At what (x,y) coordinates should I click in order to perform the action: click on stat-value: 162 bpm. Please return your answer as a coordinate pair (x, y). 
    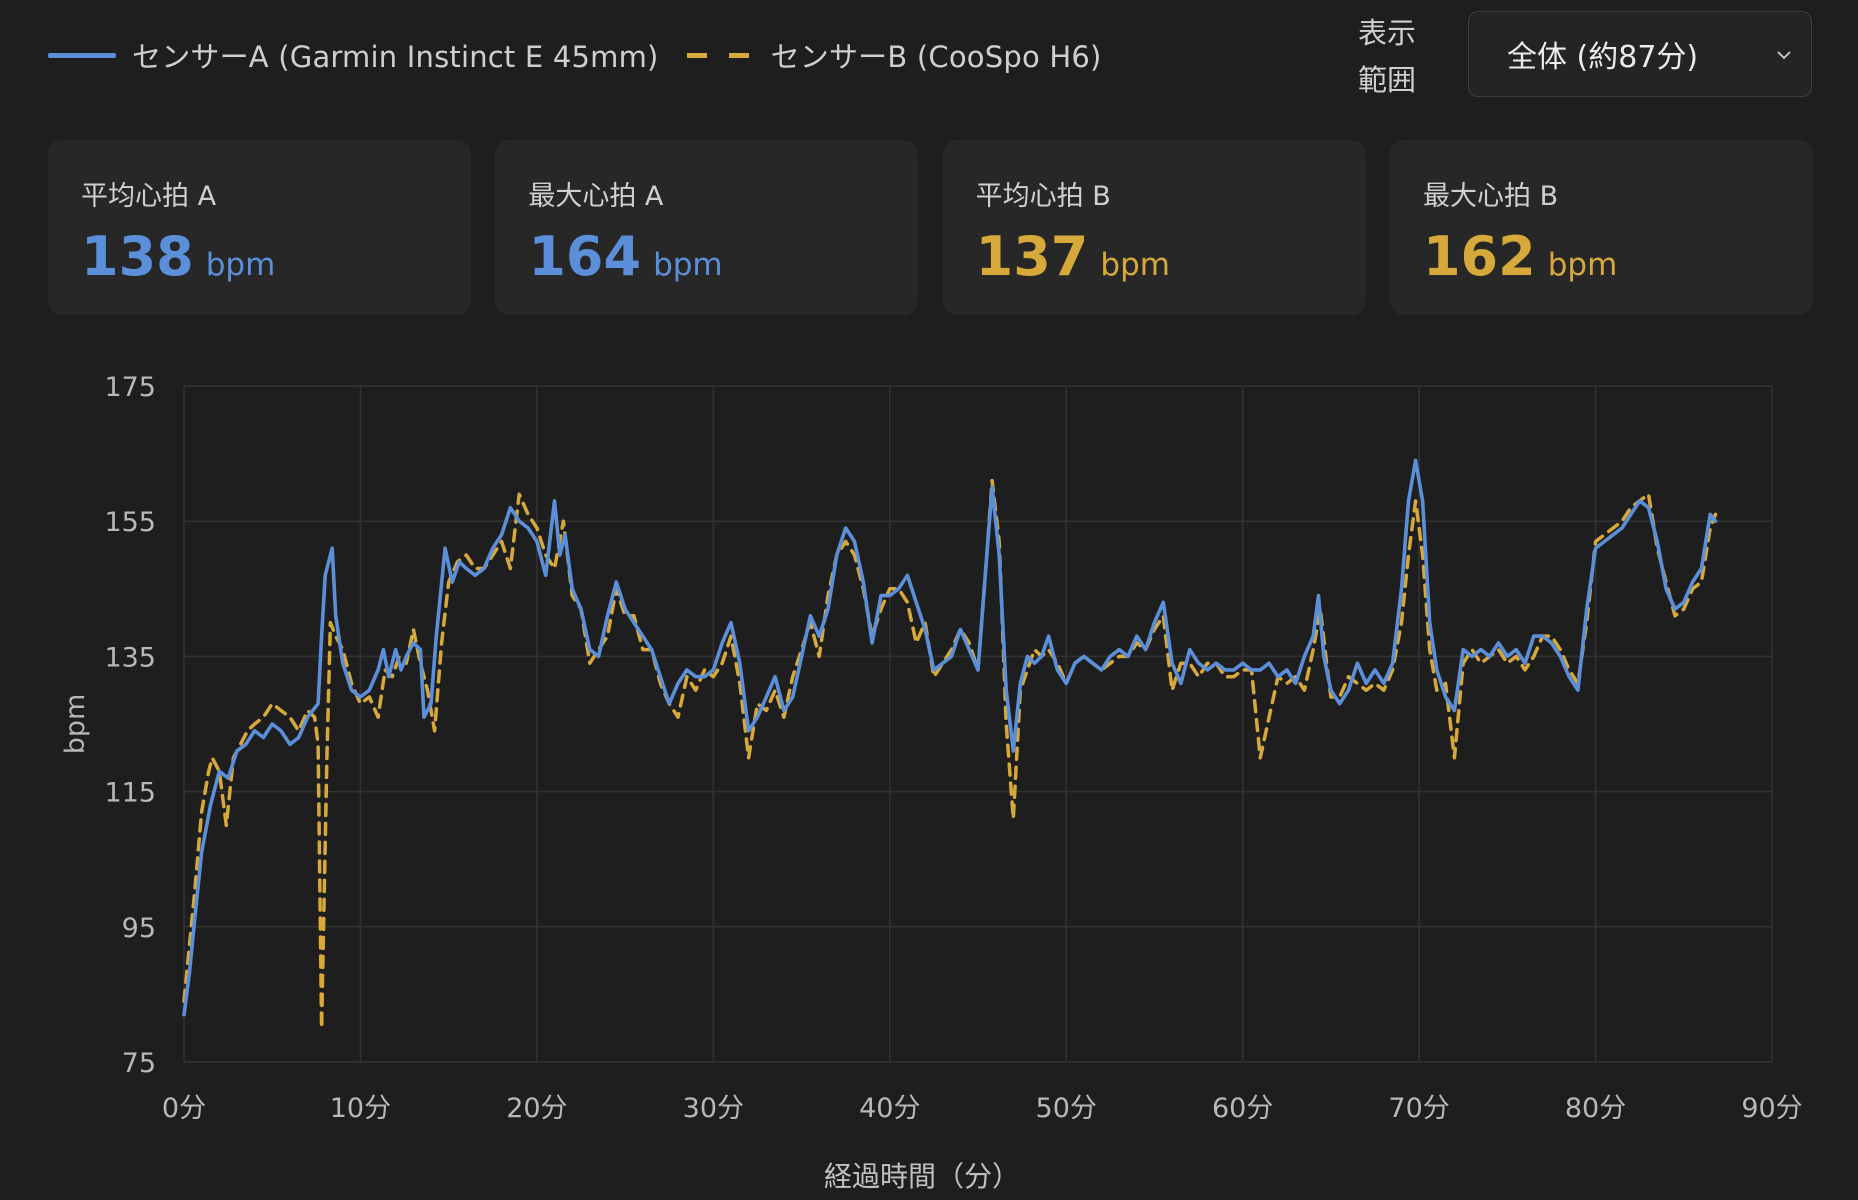
    Looking at the image, I should click on (1618, 256).